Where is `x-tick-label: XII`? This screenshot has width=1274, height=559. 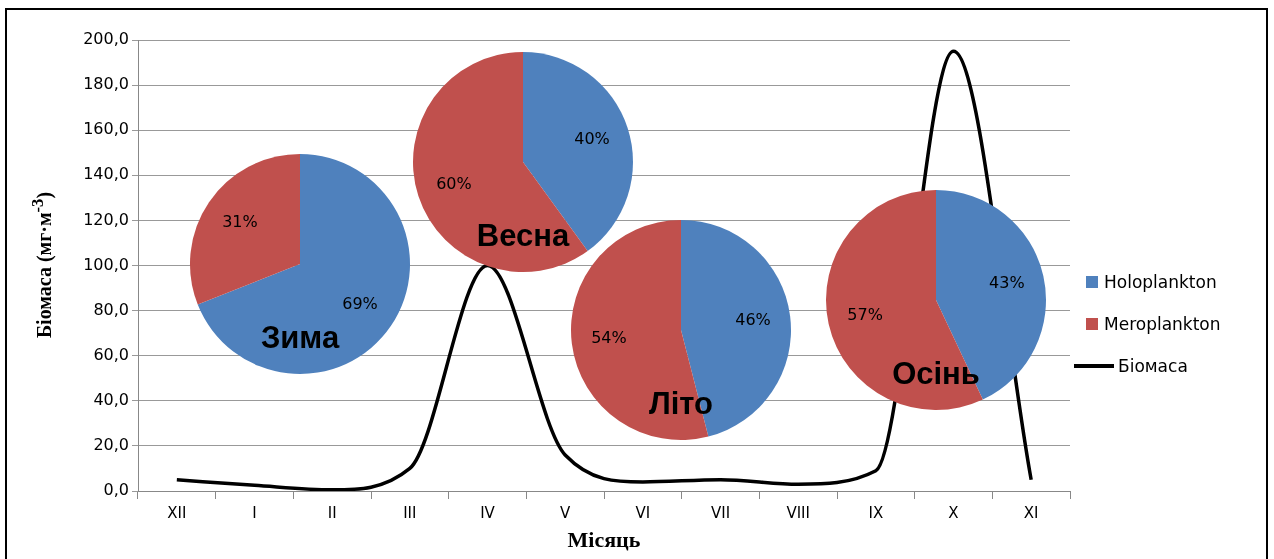
x-tick-label: XII is located at coordinates (177, 512).